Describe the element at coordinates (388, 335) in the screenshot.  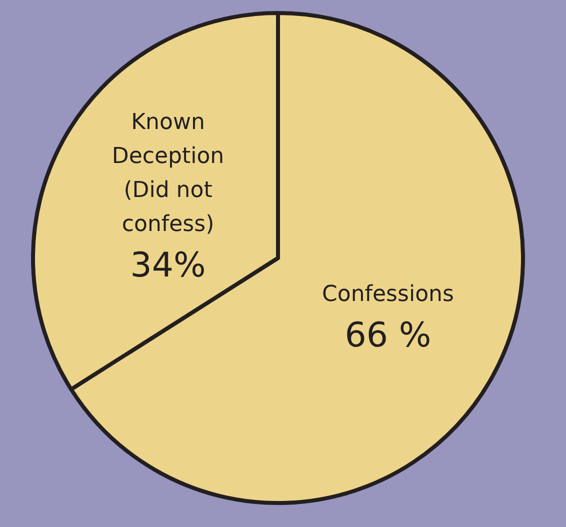
I see `data-label: 66 %` at that location.